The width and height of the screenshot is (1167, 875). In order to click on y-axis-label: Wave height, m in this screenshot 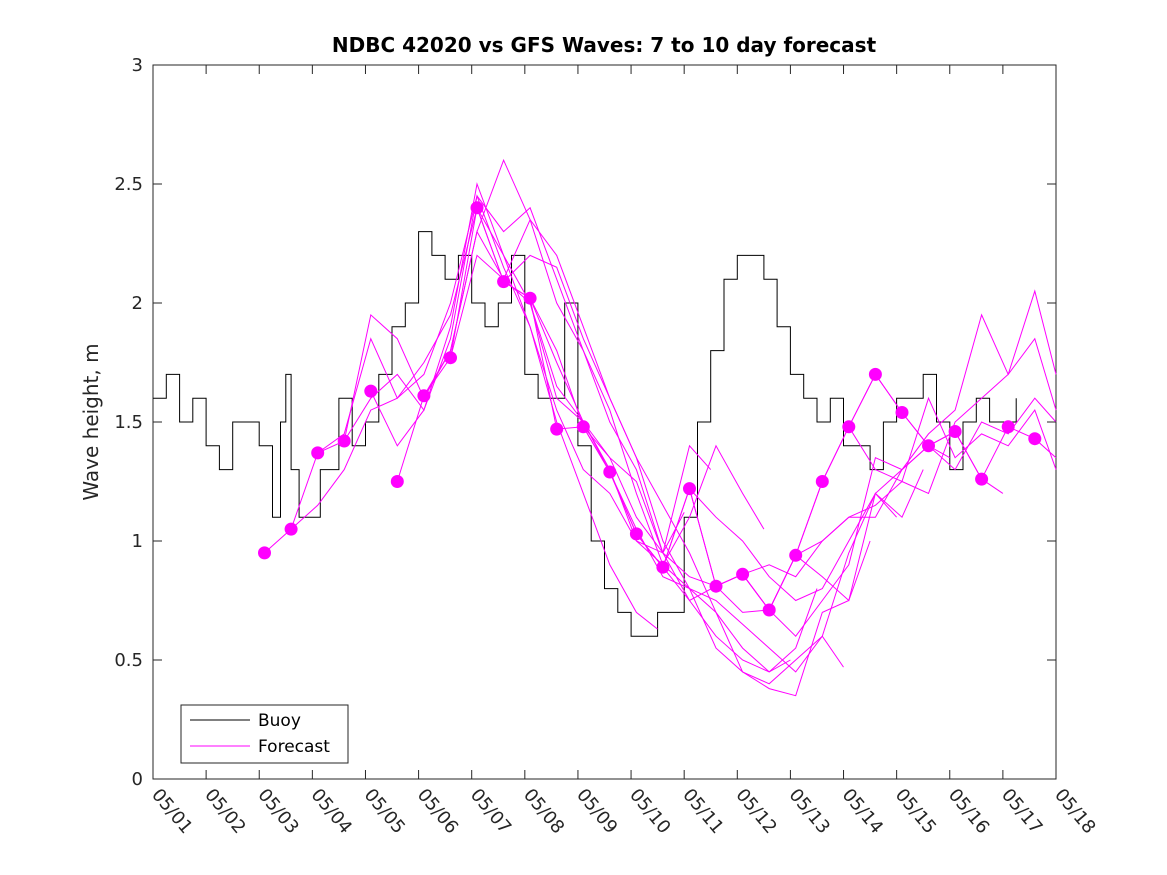, I will do `click(91, 421)`.